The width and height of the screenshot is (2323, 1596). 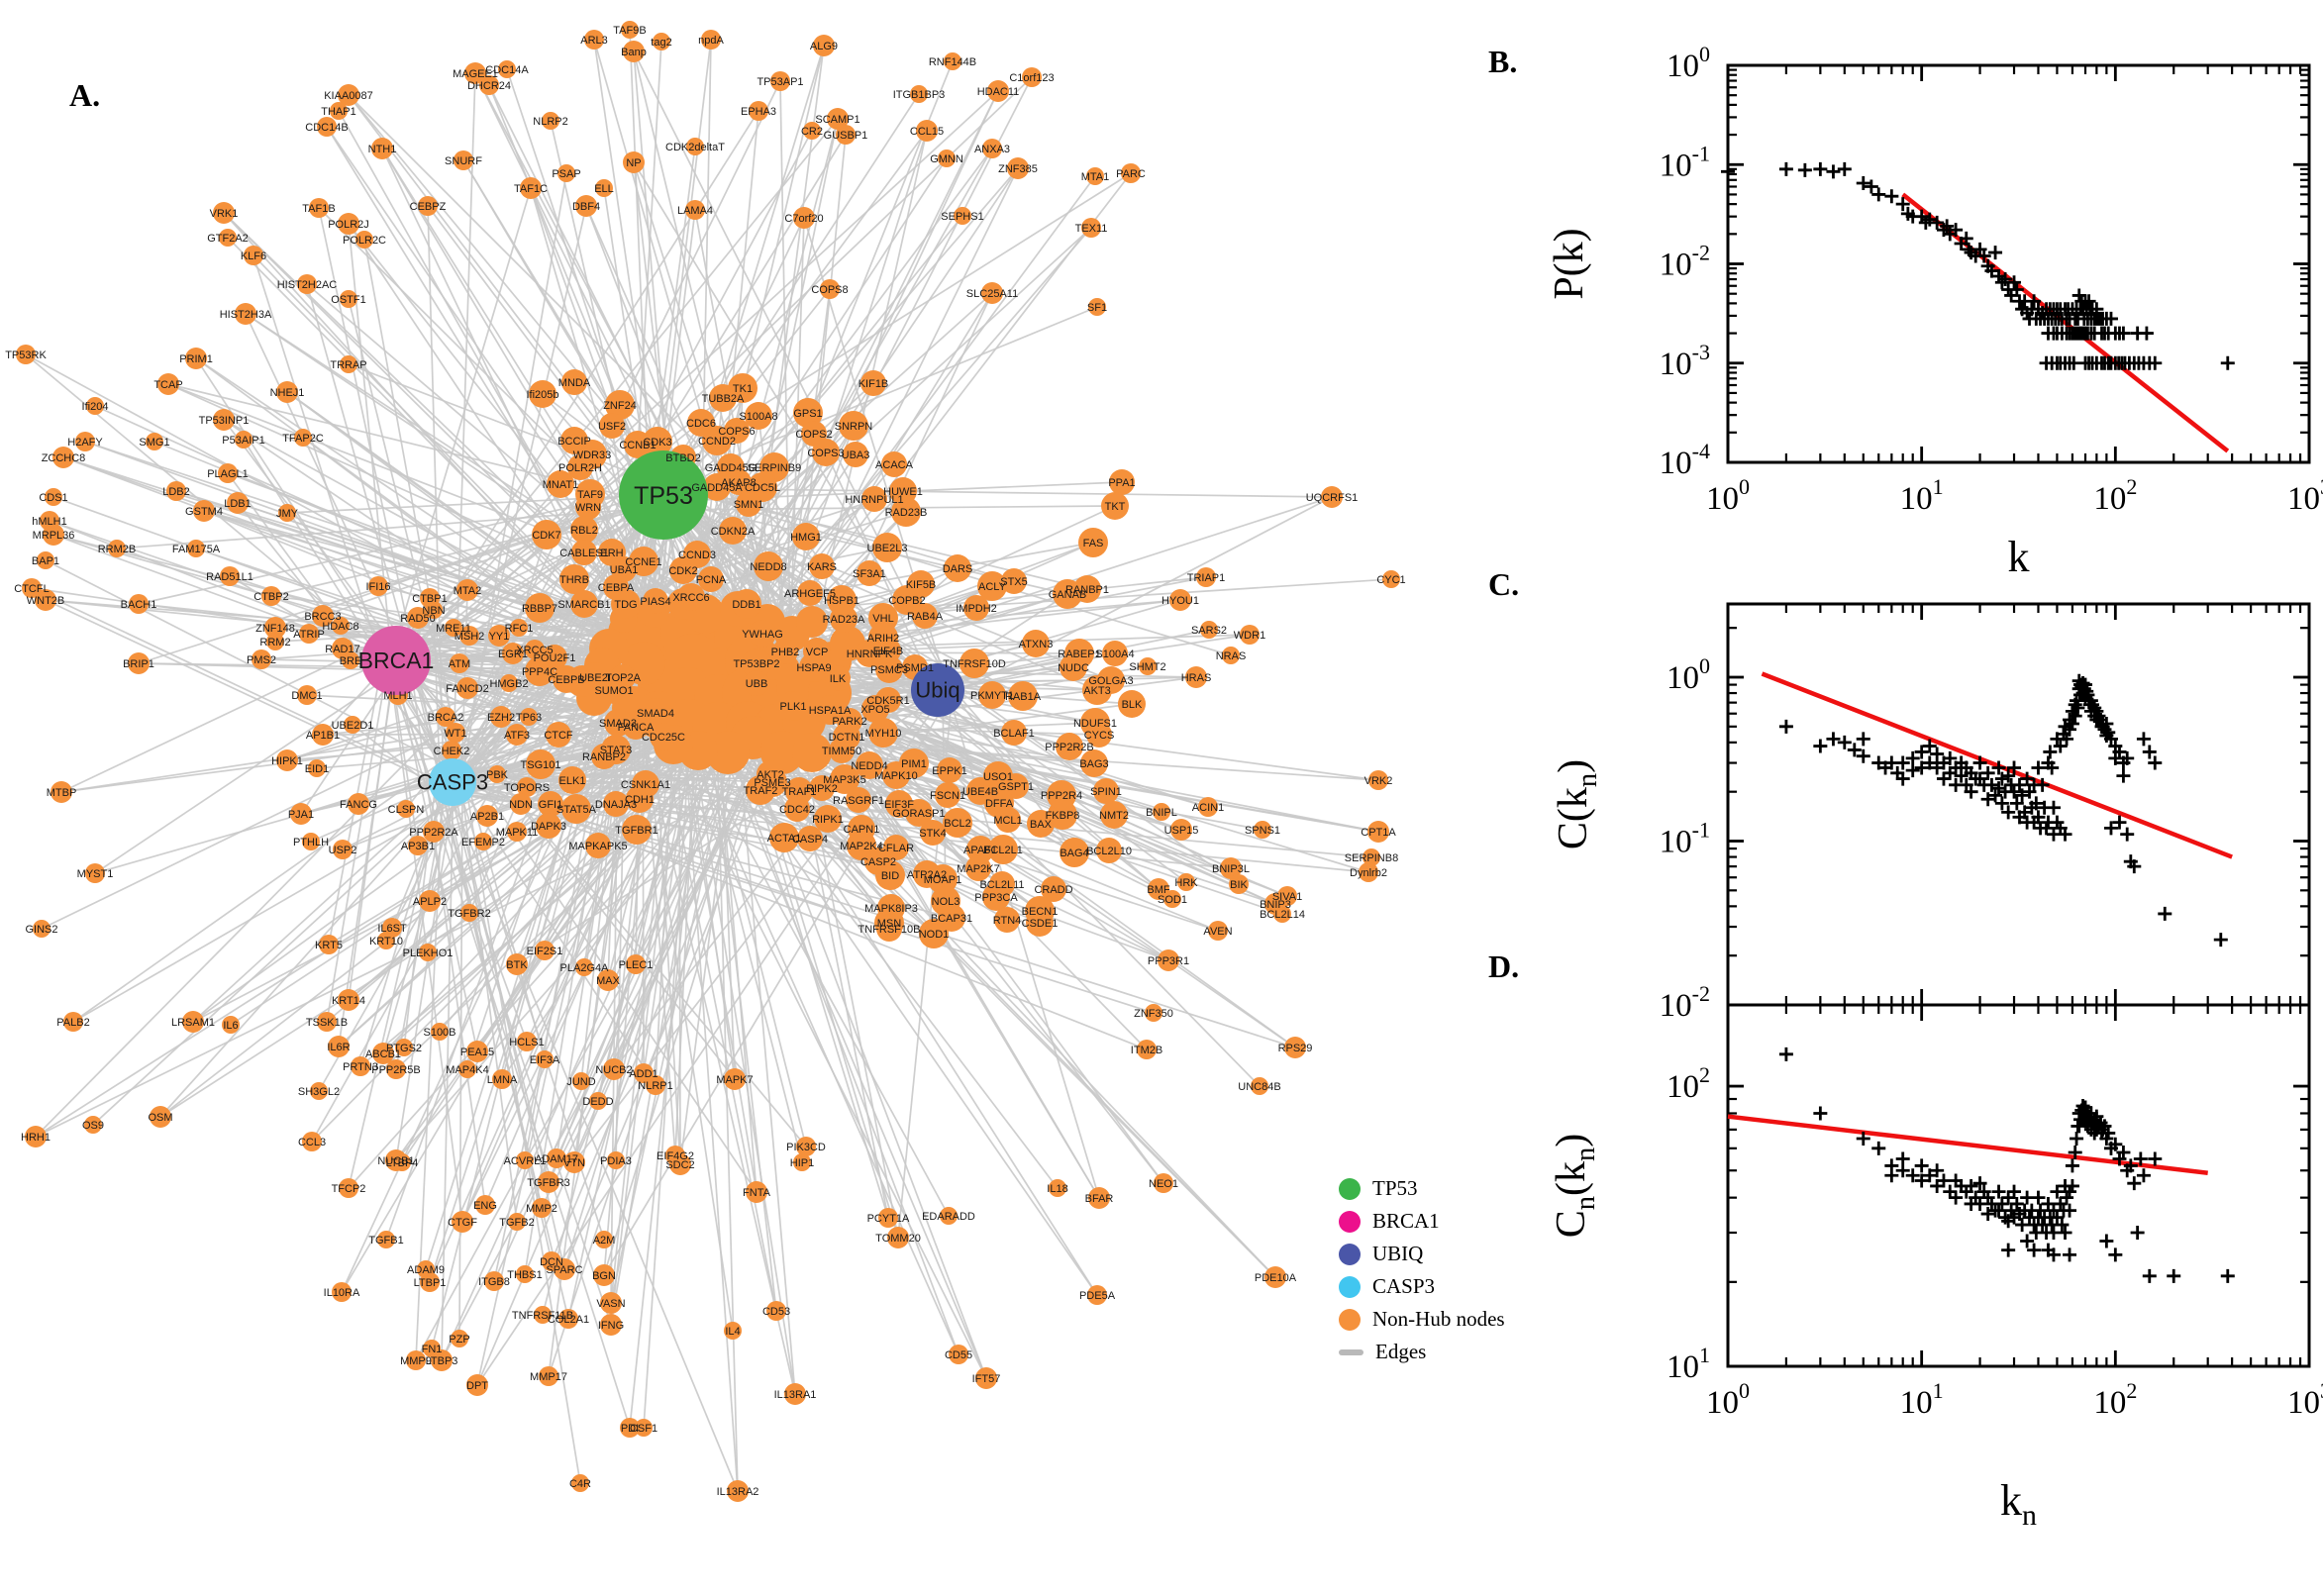 What do you see at coordinates (516, 1223) in the screenshot?
I see `node-label: TGFB2` at bounding box center [516, 1223].